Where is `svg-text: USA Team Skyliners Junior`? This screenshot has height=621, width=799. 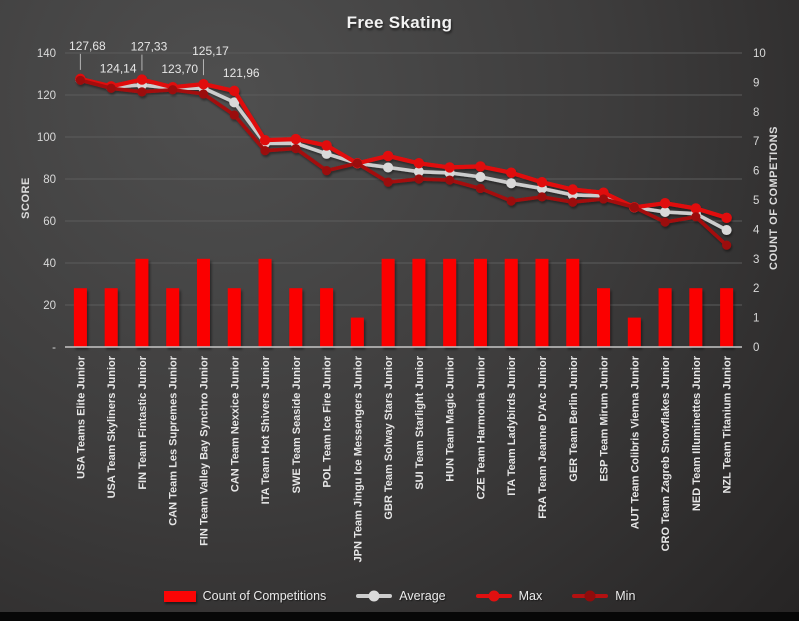 svg-text: USA Team Skyliners Junior is located at coordinates (112, 426).